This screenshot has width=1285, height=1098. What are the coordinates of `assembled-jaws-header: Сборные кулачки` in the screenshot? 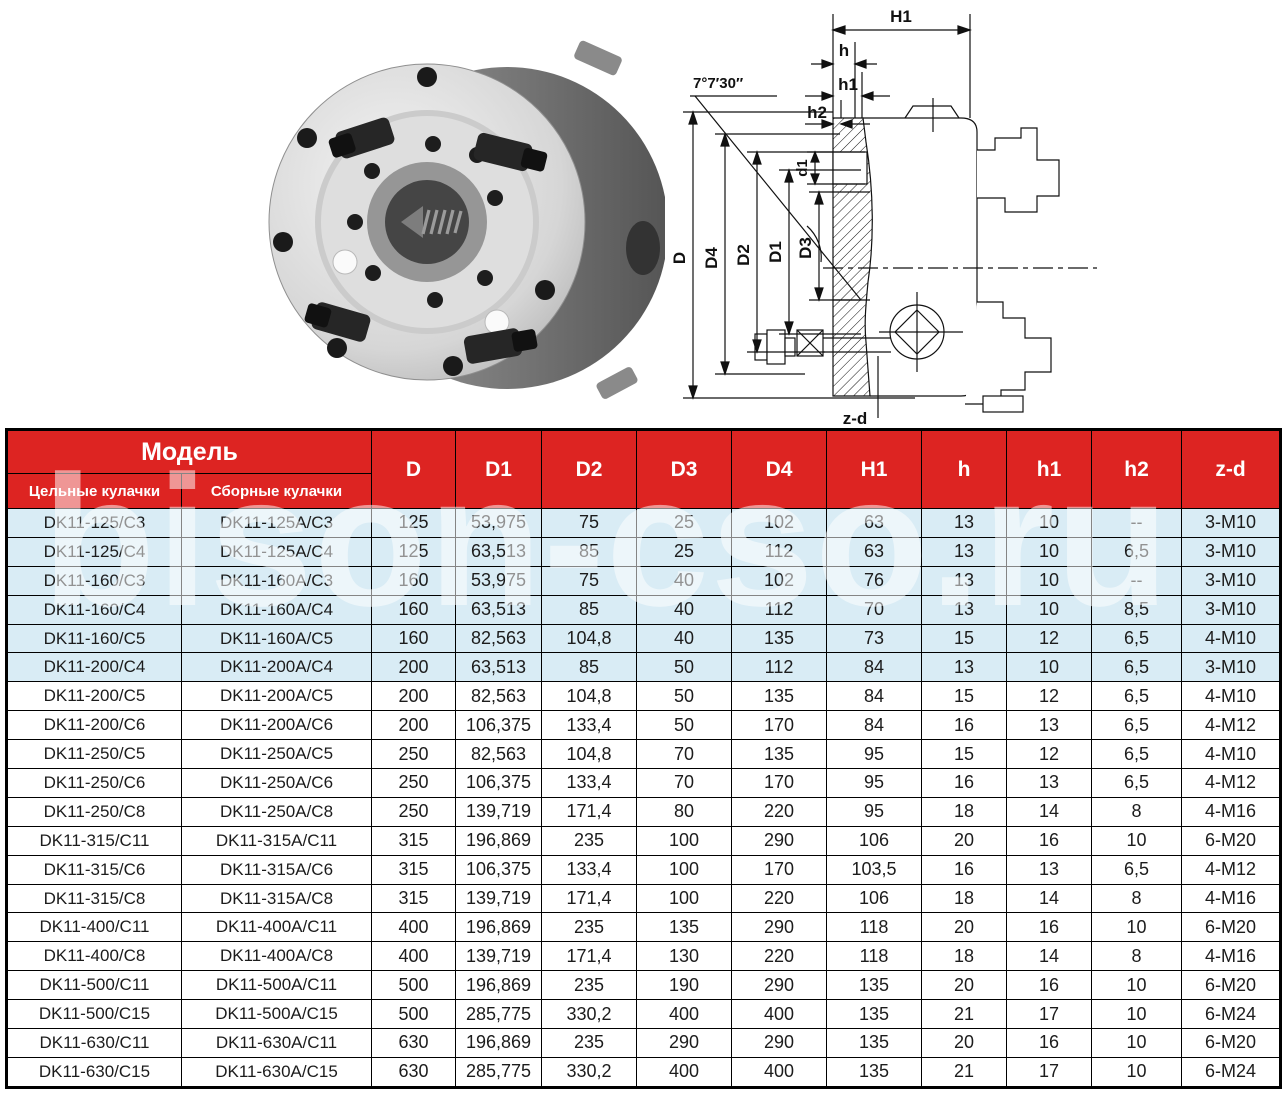 It's located at (276, 491).